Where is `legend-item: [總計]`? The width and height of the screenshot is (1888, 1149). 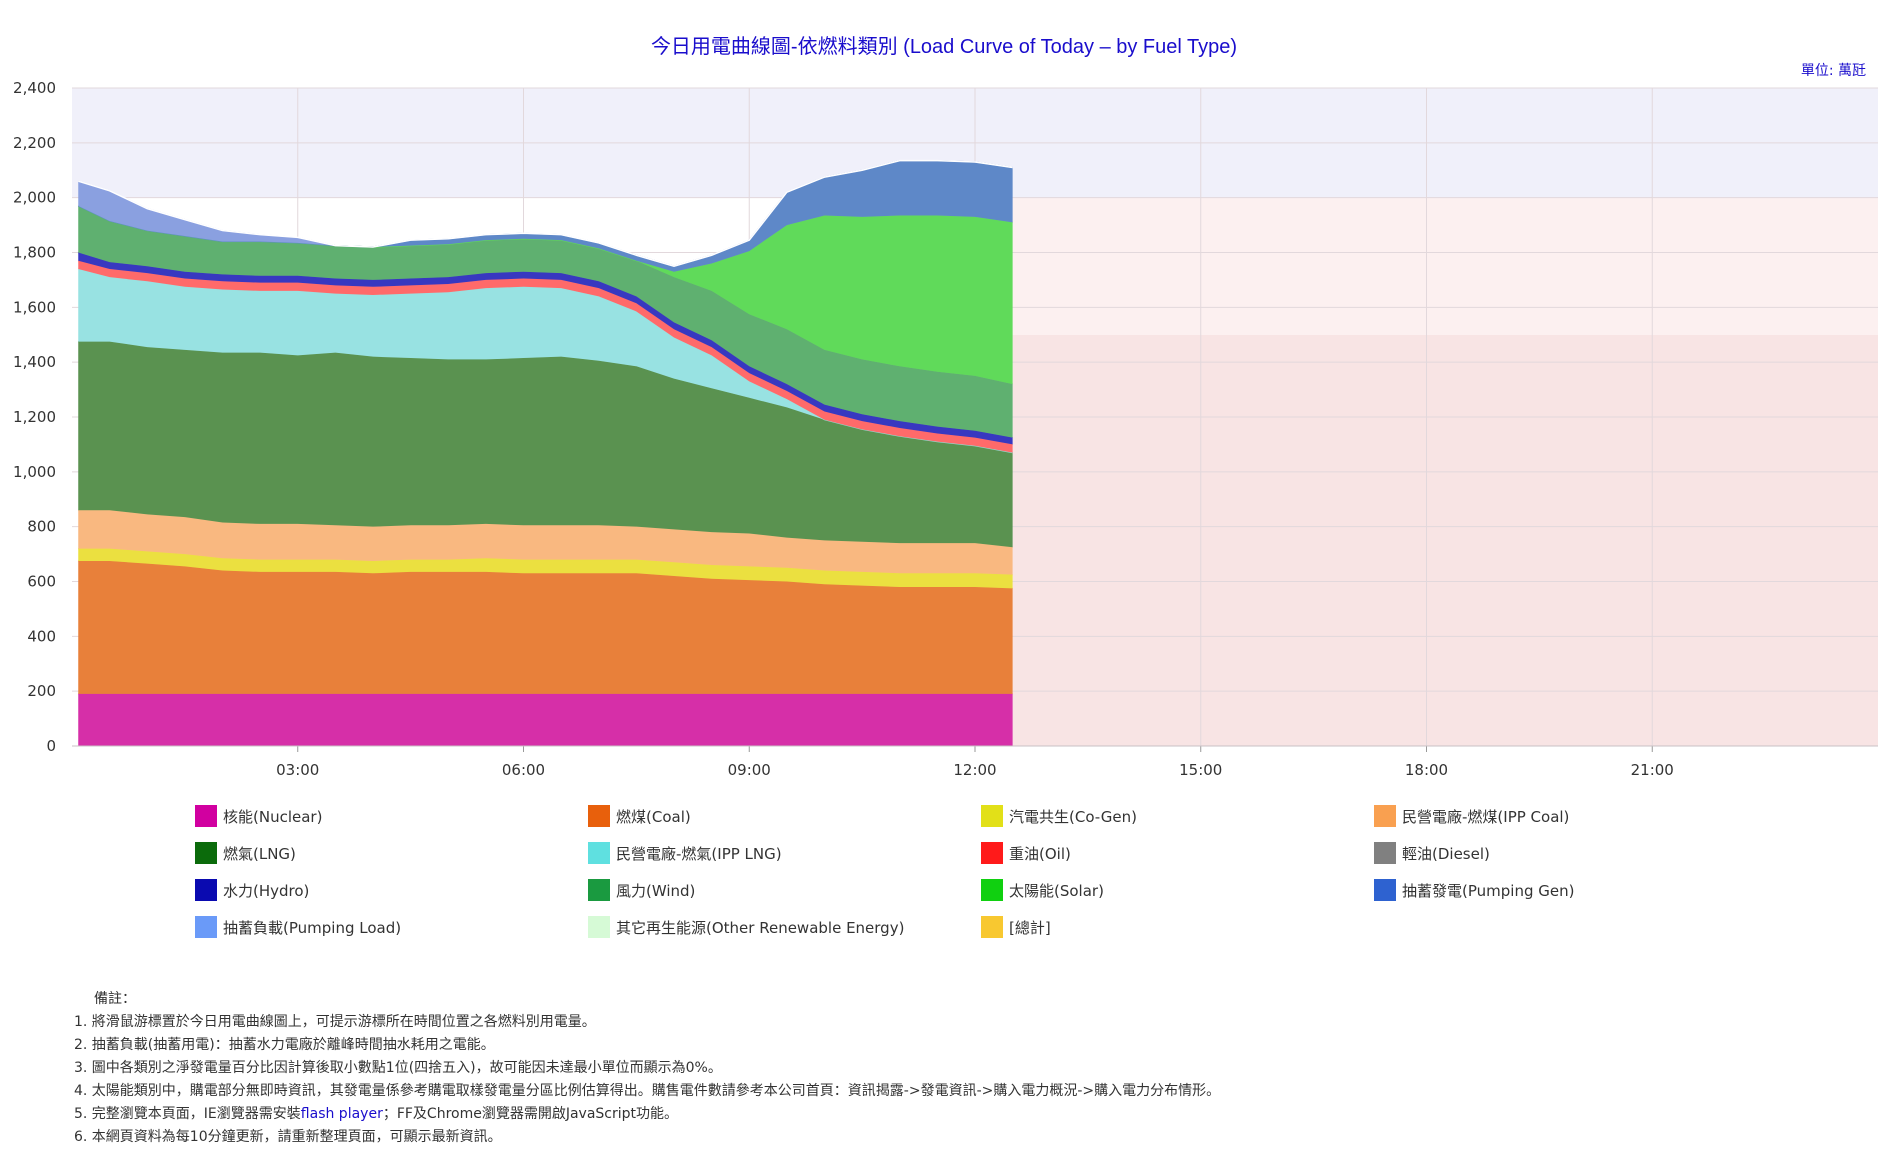
legend-item: [總計] is located at coordinates (1016, 927).